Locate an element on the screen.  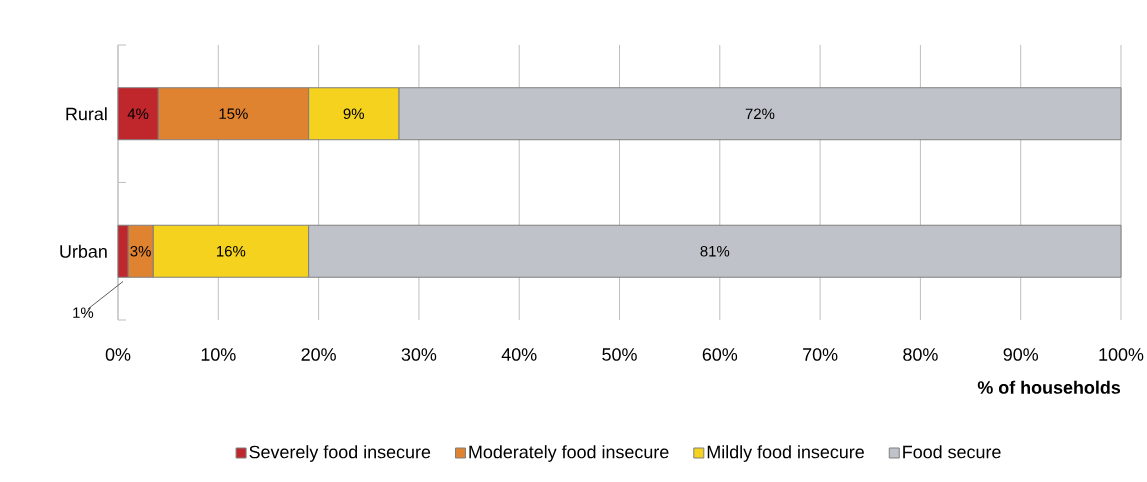
legend-label: Food secure is located at coordinates (952, 452).